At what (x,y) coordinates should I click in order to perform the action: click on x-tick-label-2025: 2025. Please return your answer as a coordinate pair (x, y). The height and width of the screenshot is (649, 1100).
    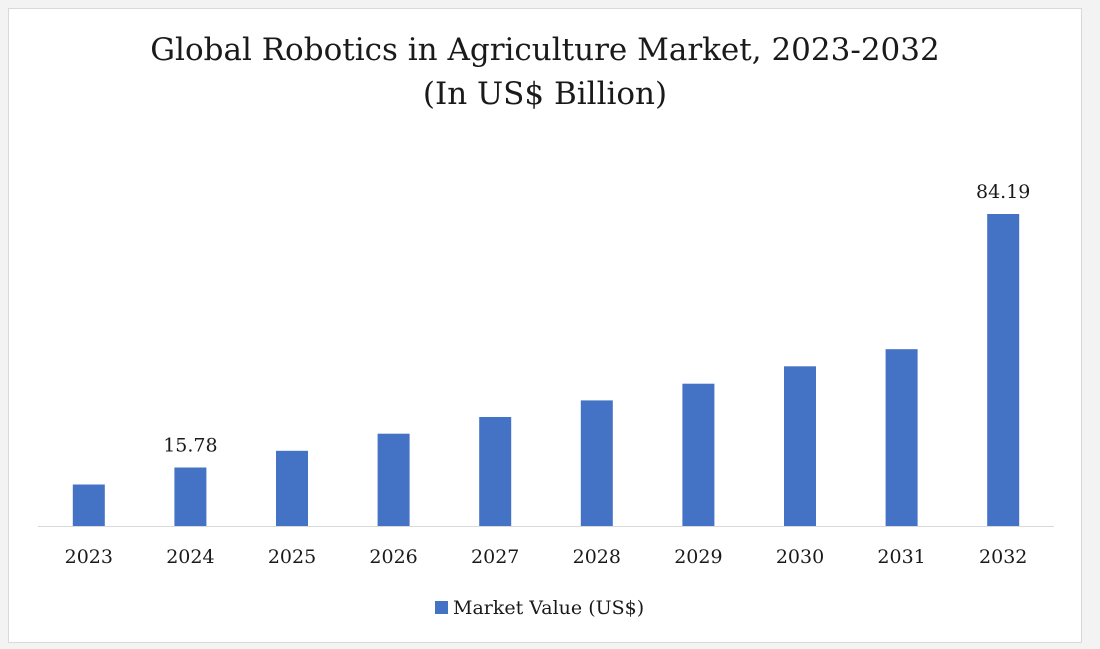
    Looking at the image, I should click on (292, 557).